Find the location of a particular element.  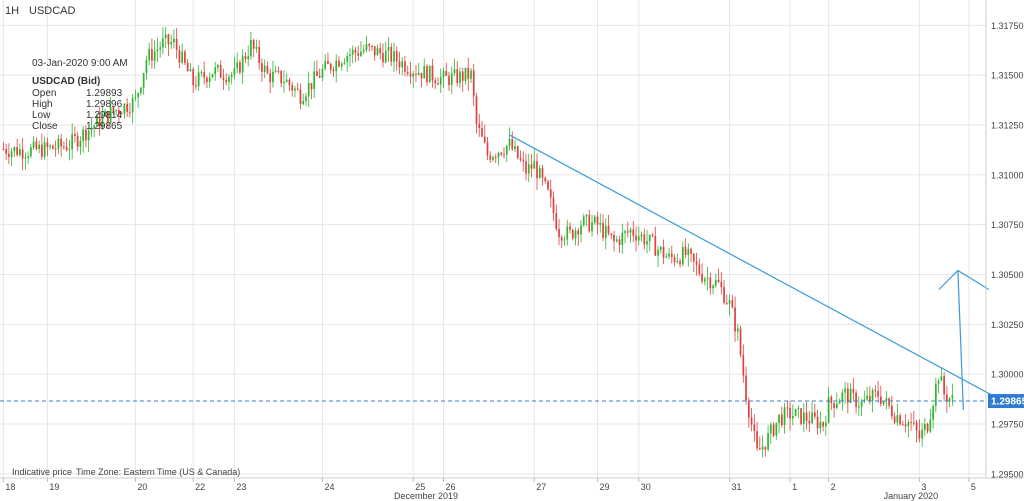

info-low-value: 1.29814 is located at coordinates (104, 115).